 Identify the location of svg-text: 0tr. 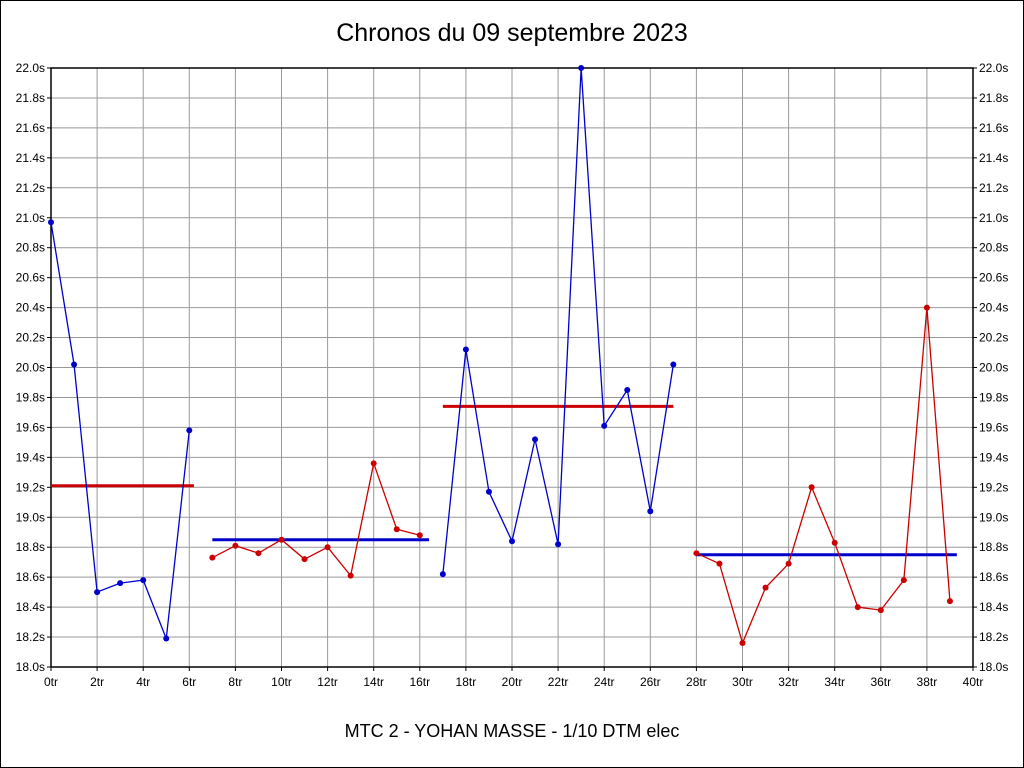
(51, 682).